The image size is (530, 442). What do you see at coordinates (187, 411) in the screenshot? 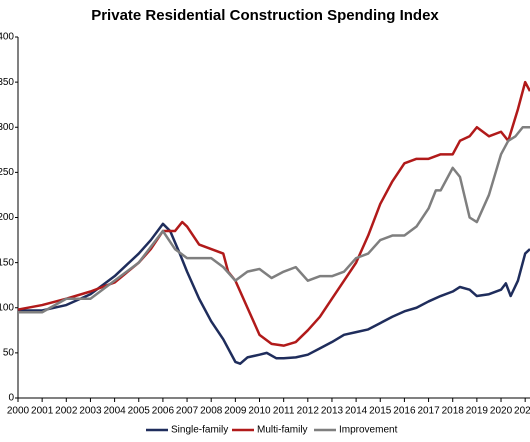
I see `x-tick-label: 2007` at bounding box center [187, 411].